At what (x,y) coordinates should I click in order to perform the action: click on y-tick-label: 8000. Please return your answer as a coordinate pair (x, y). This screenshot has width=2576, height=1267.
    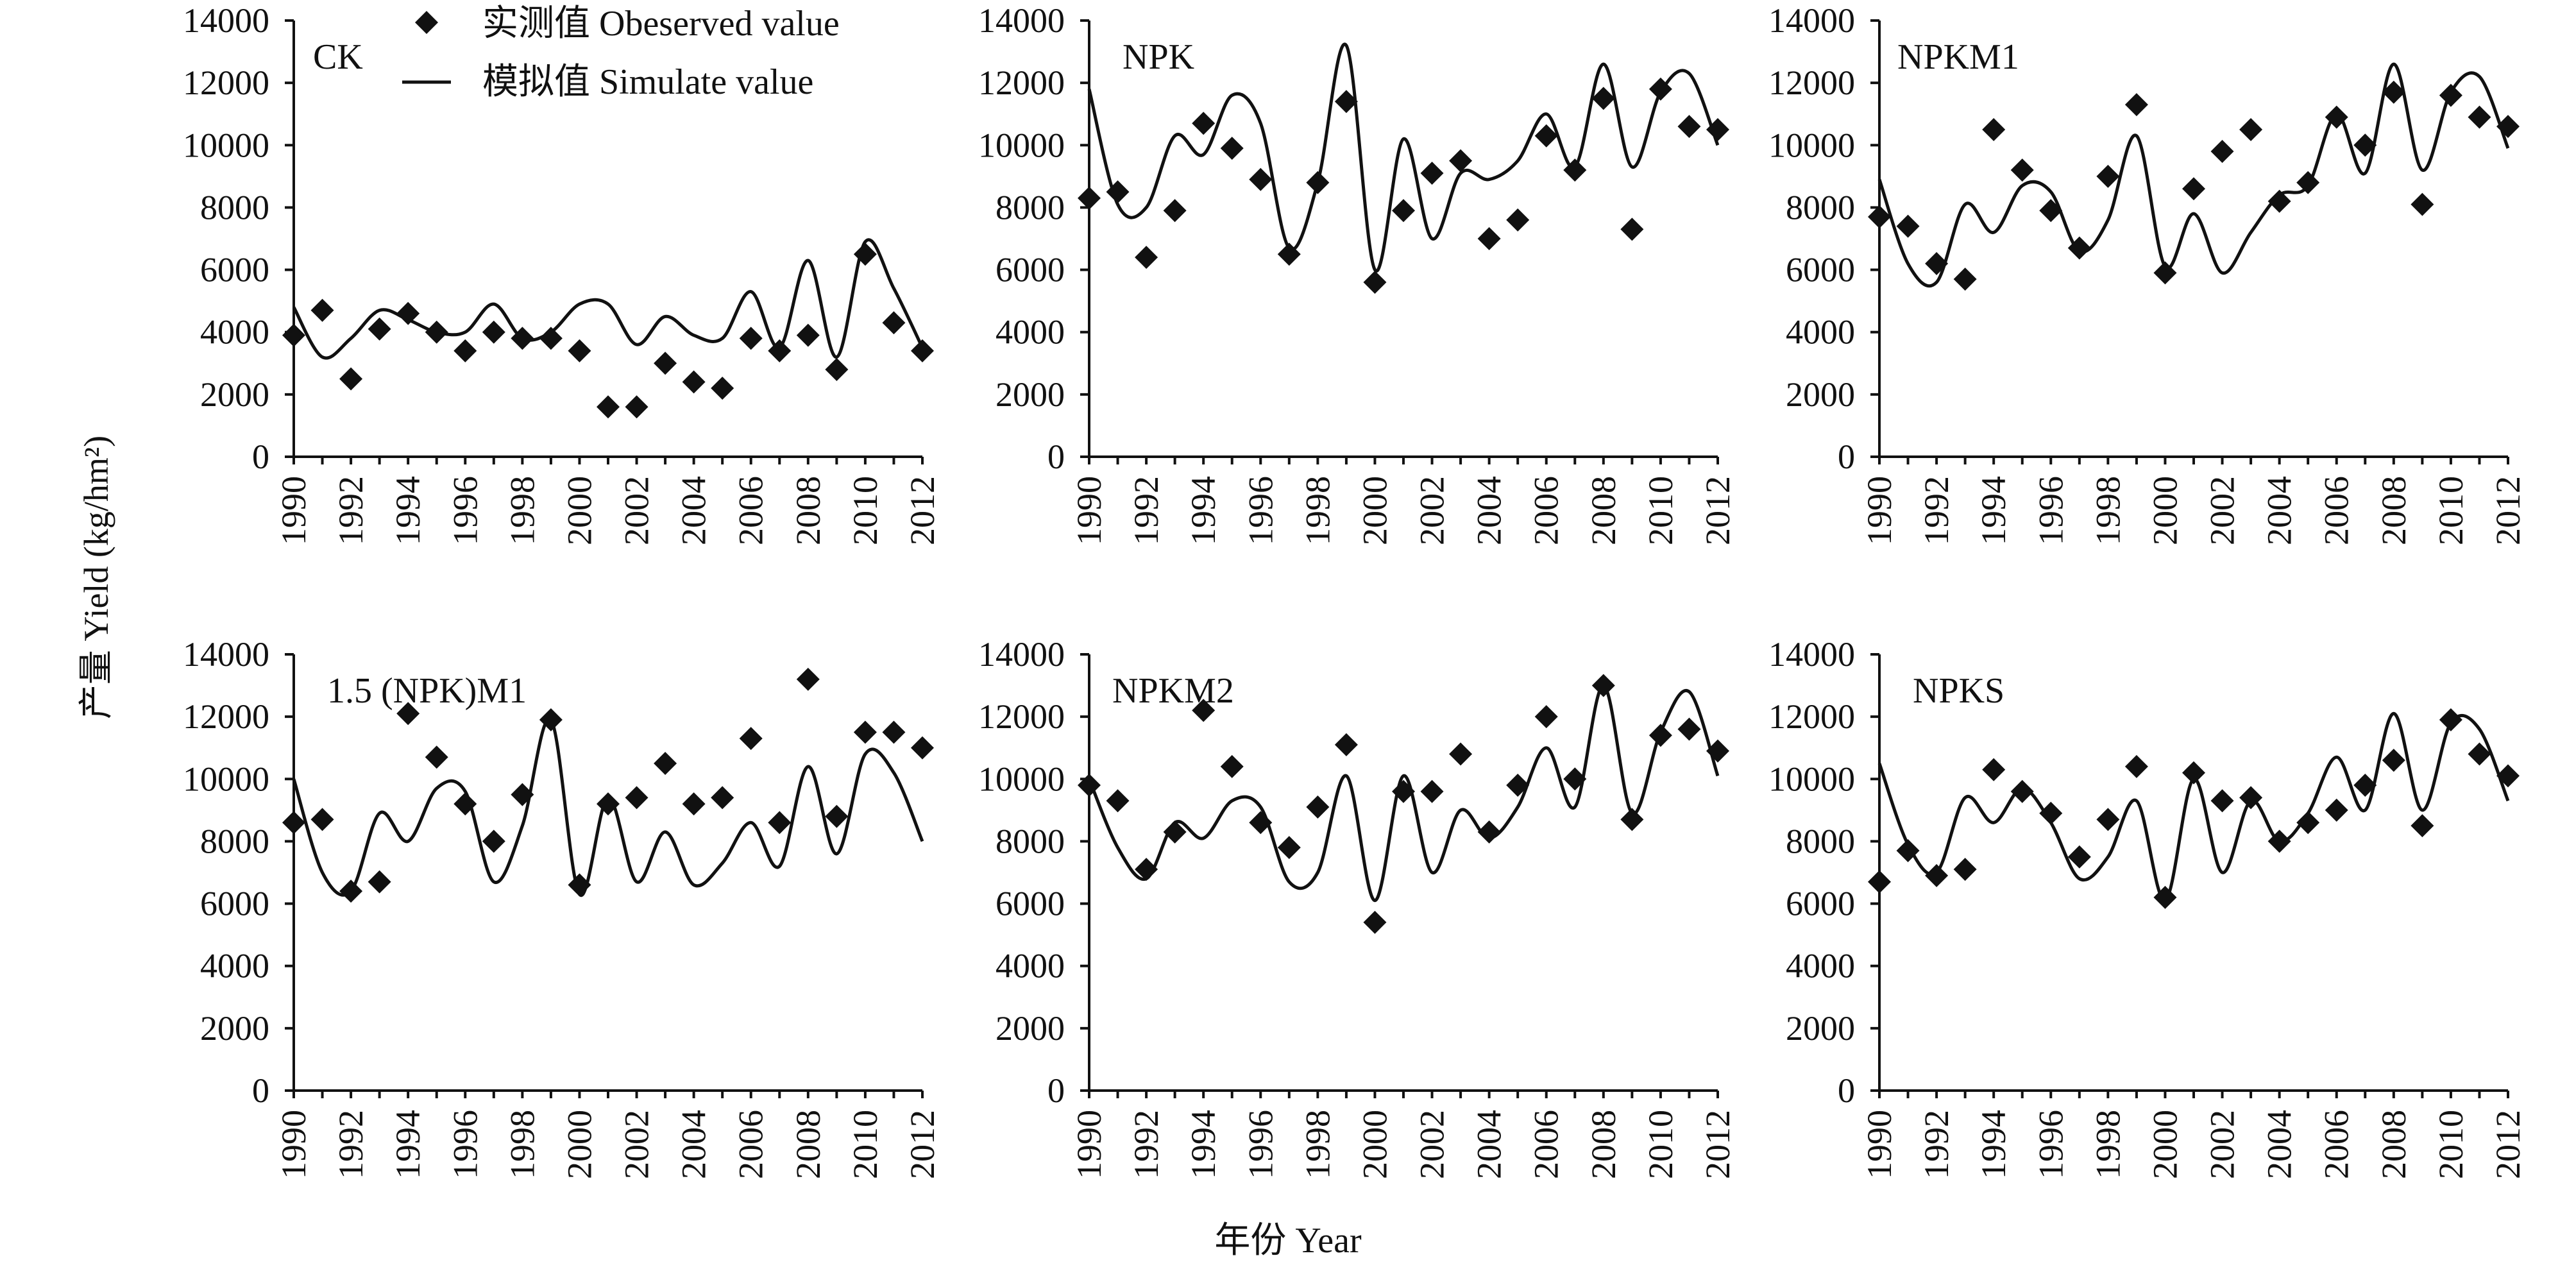
    Looking at the image, I should click on (1030, 841).